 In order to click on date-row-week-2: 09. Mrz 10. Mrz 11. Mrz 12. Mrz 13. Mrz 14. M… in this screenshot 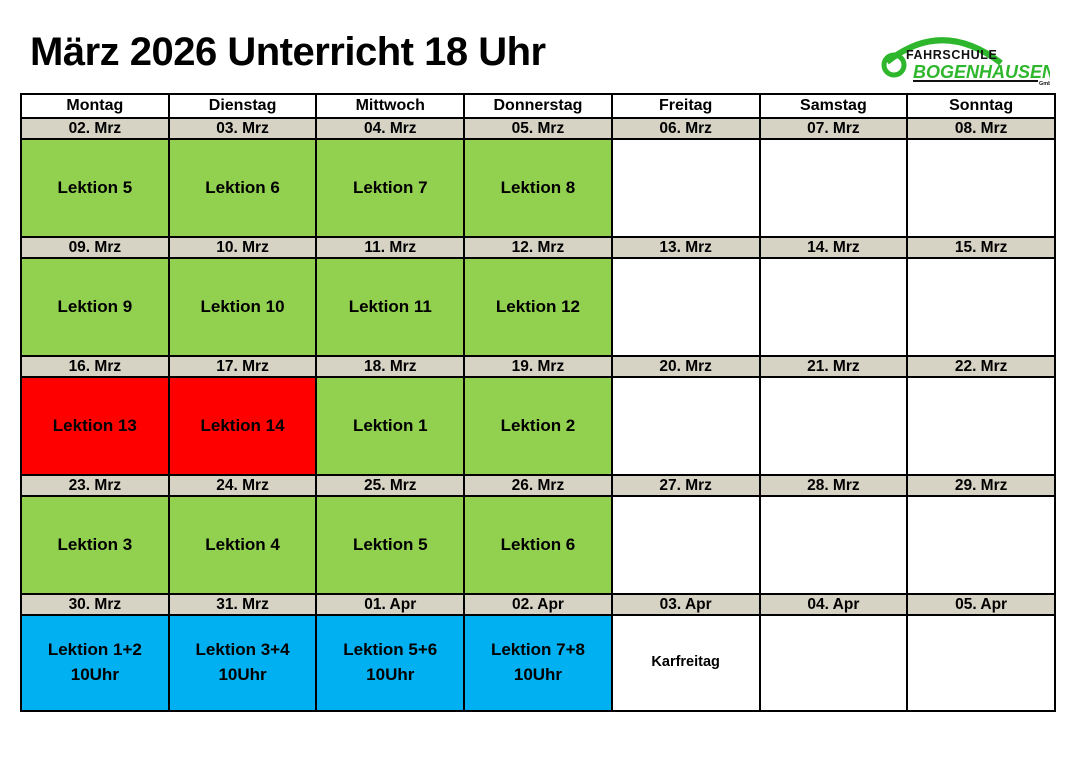, I will do `click(538, 247)`.